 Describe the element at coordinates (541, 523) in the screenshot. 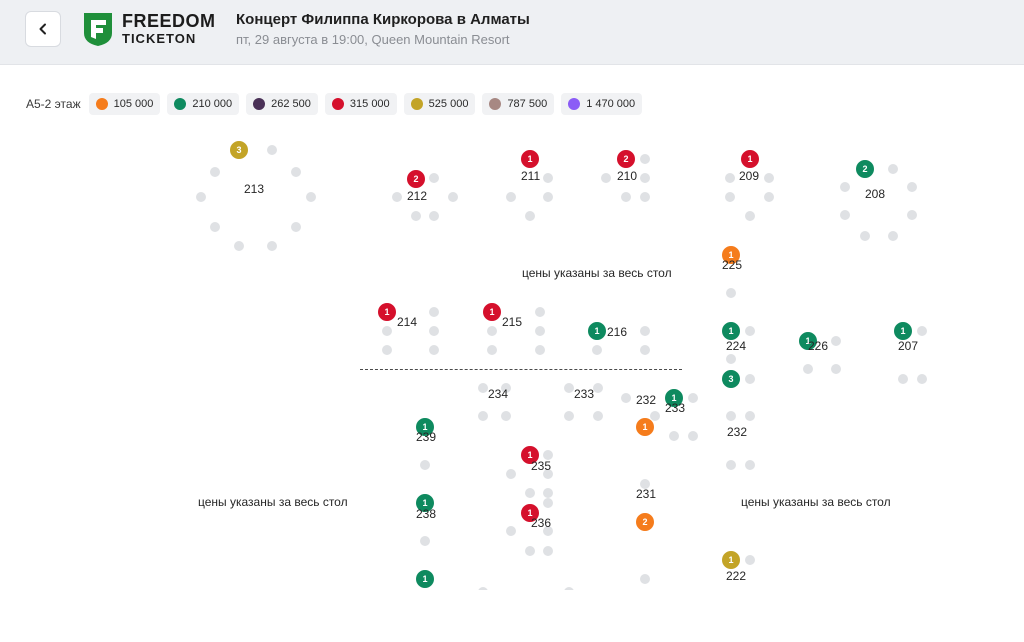

I see `table-number-label: 236` at that location.